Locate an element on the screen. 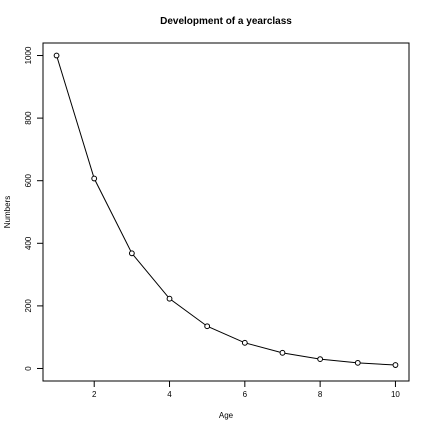 The width and height of the screenshot is (432, 432). x-tick-label: 6 is located at coordinates (245, 394).